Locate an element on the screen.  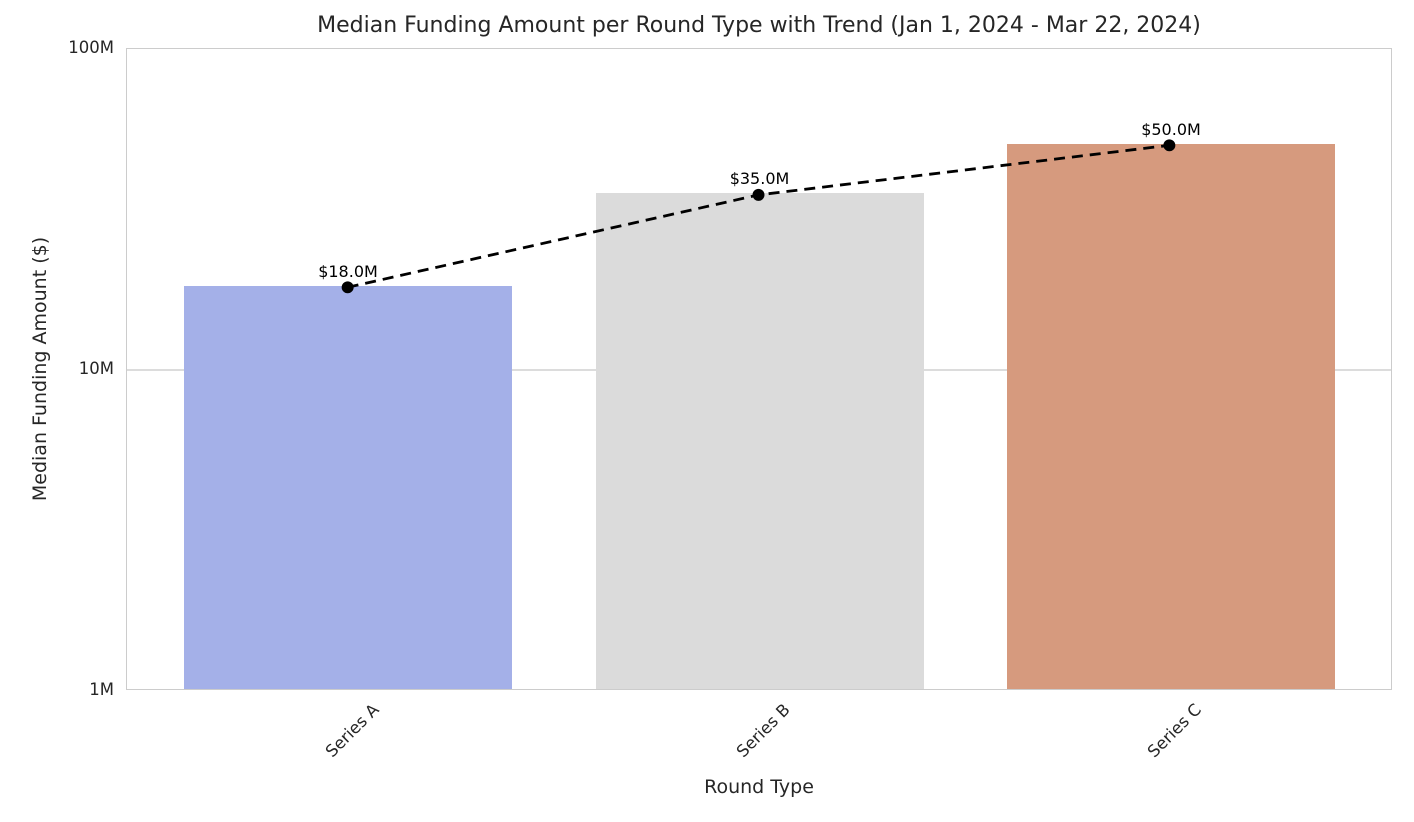
y-tick-label: 1M is located at coordinates (101, 689).